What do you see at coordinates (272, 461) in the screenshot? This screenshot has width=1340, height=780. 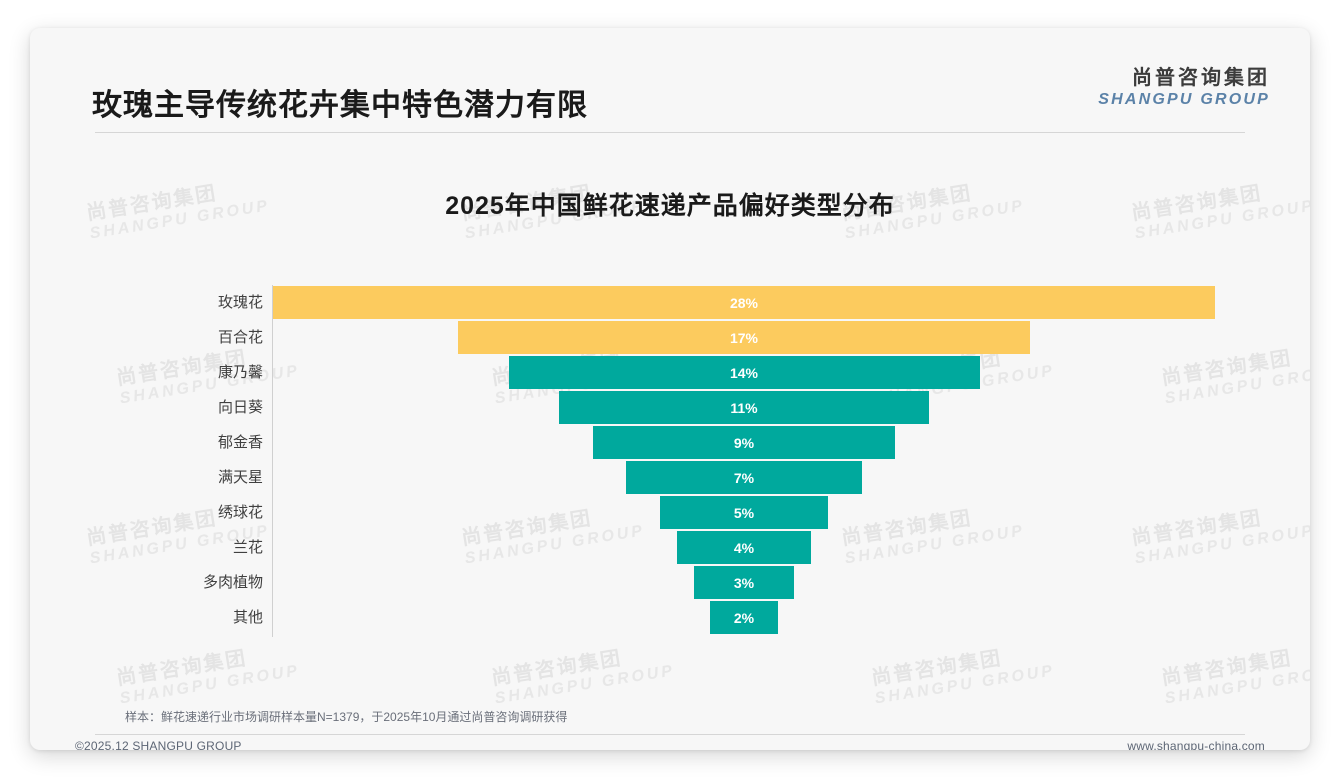 I see `y-axis-line` at bounding box center [272, 461].